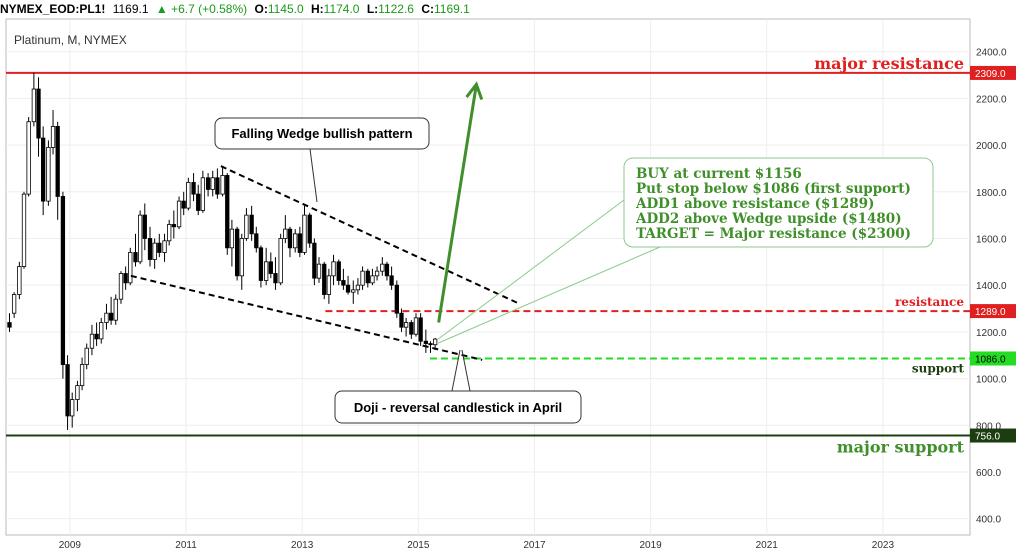 This screenshot has height=558, width=1023. Describe the element at coordinates (531, 269) in the screenshot. I see `plan-note-pointer-upper` at that location.